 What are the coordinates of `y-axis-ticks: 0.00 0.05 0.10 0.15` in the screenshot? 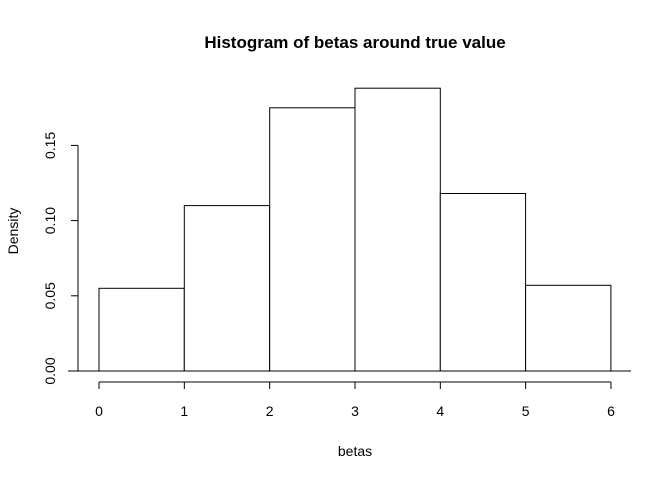 It's located at (60, 258).